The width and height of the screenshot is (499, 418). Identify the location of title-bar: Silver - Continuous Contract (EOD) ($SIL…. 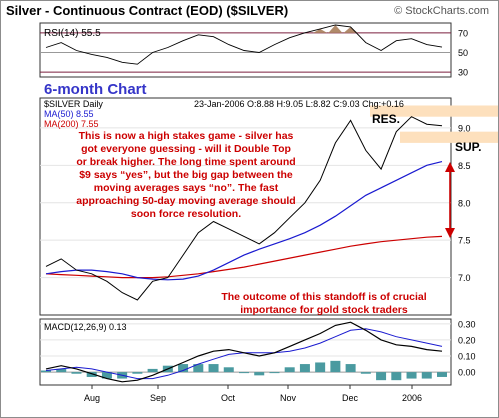
(248, 11).